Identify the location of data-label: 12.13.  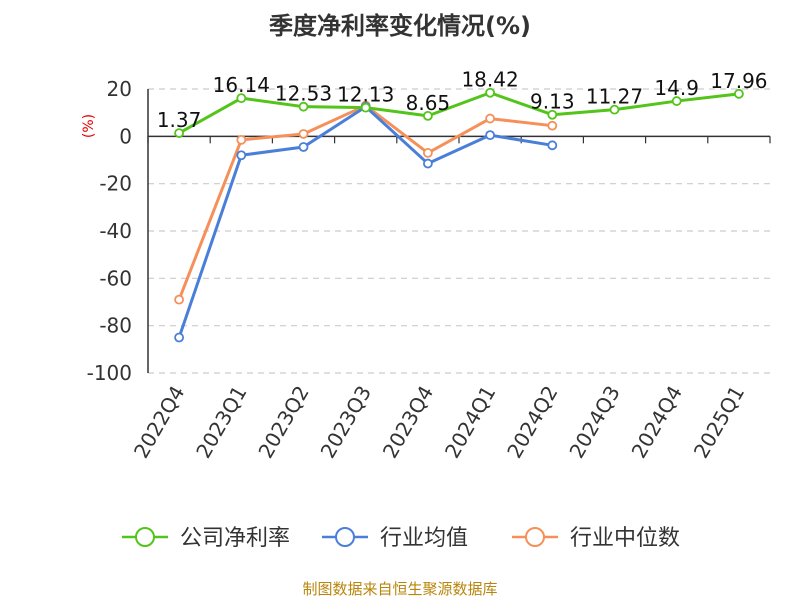
(365, 95).